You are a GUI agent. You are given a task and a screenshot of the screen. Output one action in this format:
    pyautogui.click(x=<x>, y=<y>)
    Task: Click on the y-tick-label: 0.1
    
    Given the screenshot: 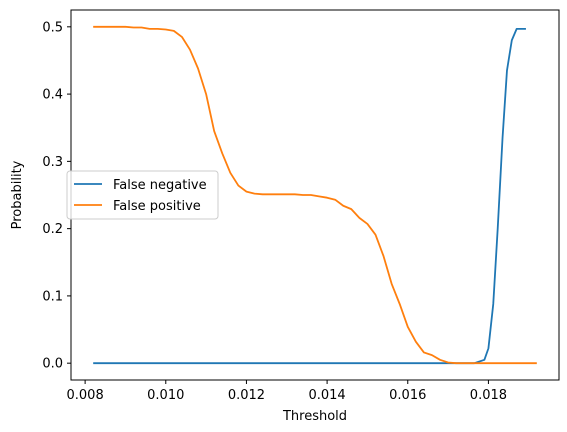 What is the action you would take?
    pyautogui.click(x=52, y=296)
    